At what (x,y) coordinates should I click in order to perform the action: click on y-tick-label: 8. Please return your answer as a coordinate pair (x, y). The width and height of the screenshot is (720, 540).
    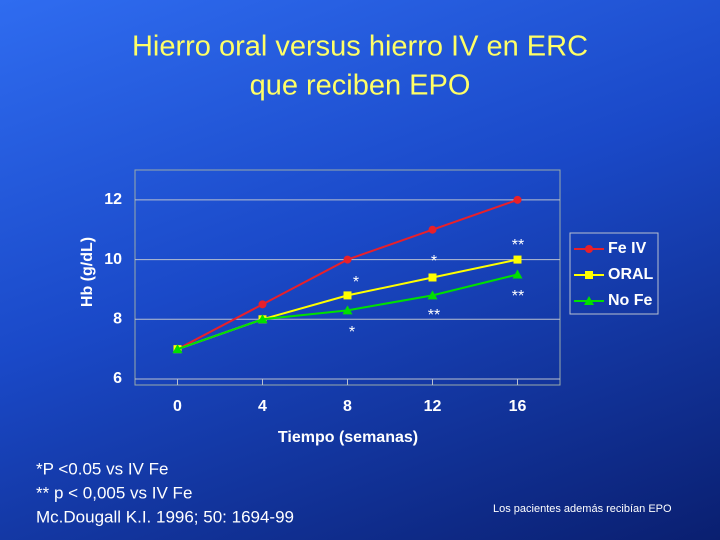
    Looking at the image, I should click on (117, 319).